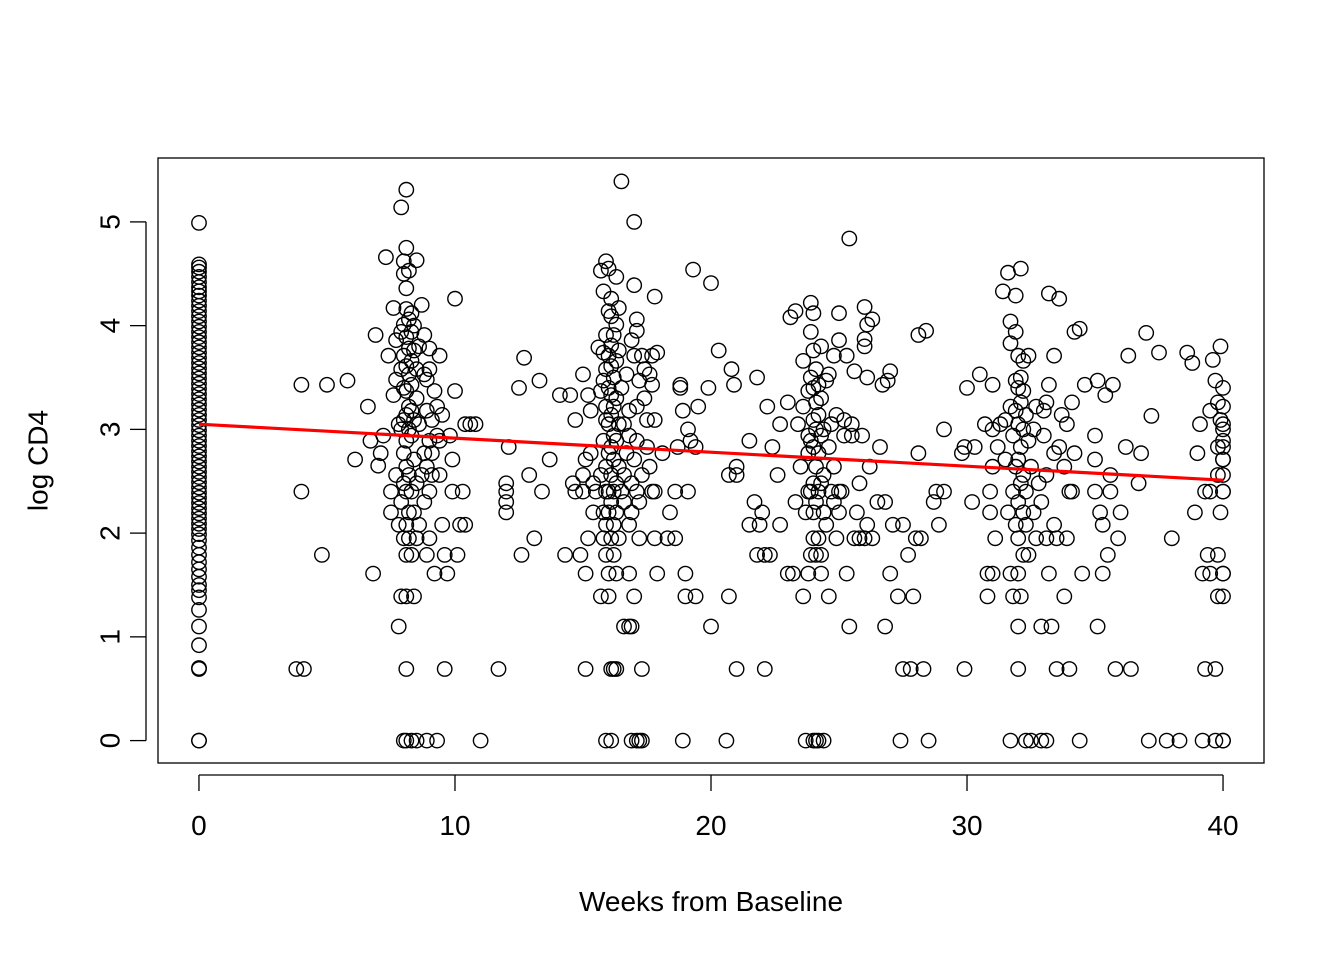 The height and width of the screenshot is (960, 1344). What do you see at coordinates (711, 452) in the screenshot?
I see `trend-line` at bounding box center [711, 452].